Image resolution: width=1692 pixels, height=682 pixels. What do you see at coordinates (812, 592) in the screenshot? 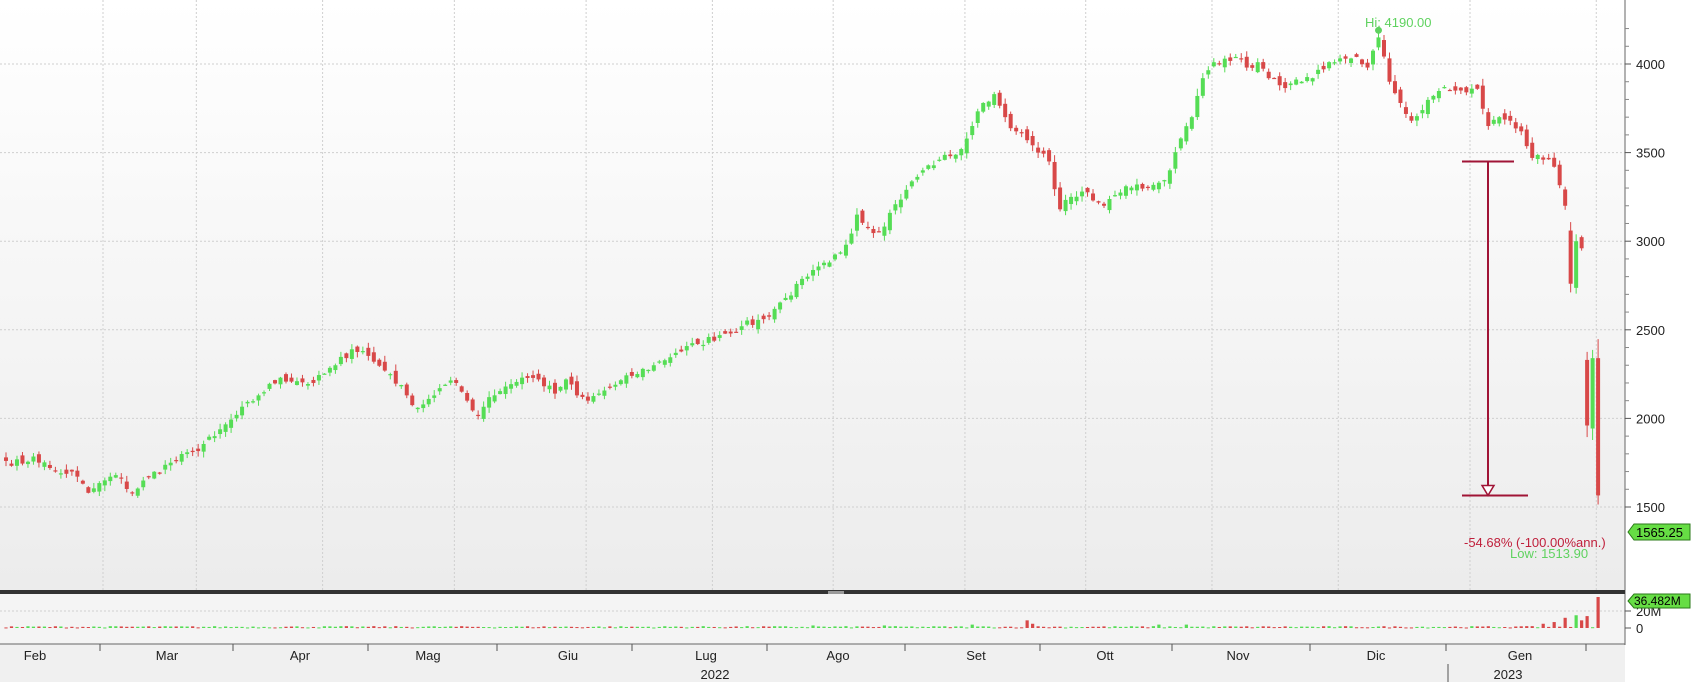
I see `panel-separator` at bounding box center [812, 592].